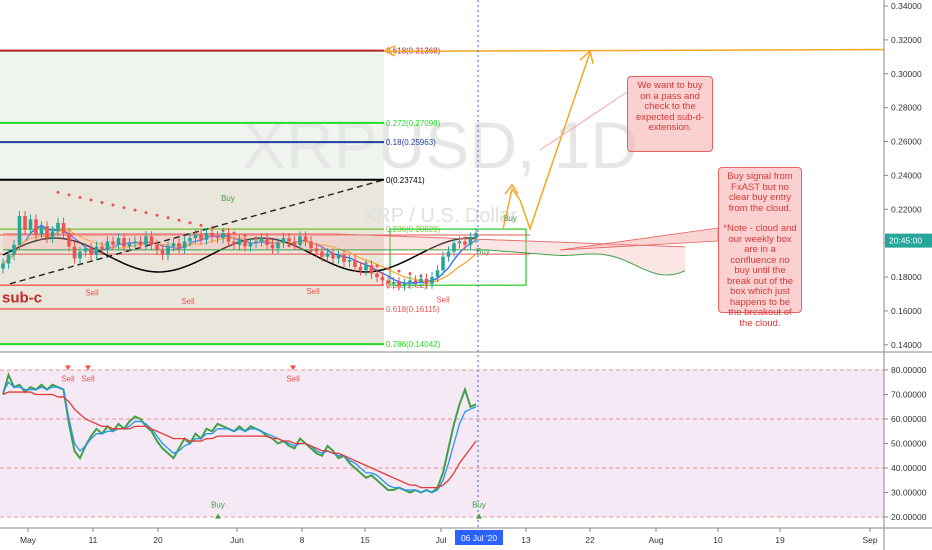 Image resolution: width=932 pixels, height=550 pixels. I want to click on y-tick-label: 0.28000, so click(906, 108).